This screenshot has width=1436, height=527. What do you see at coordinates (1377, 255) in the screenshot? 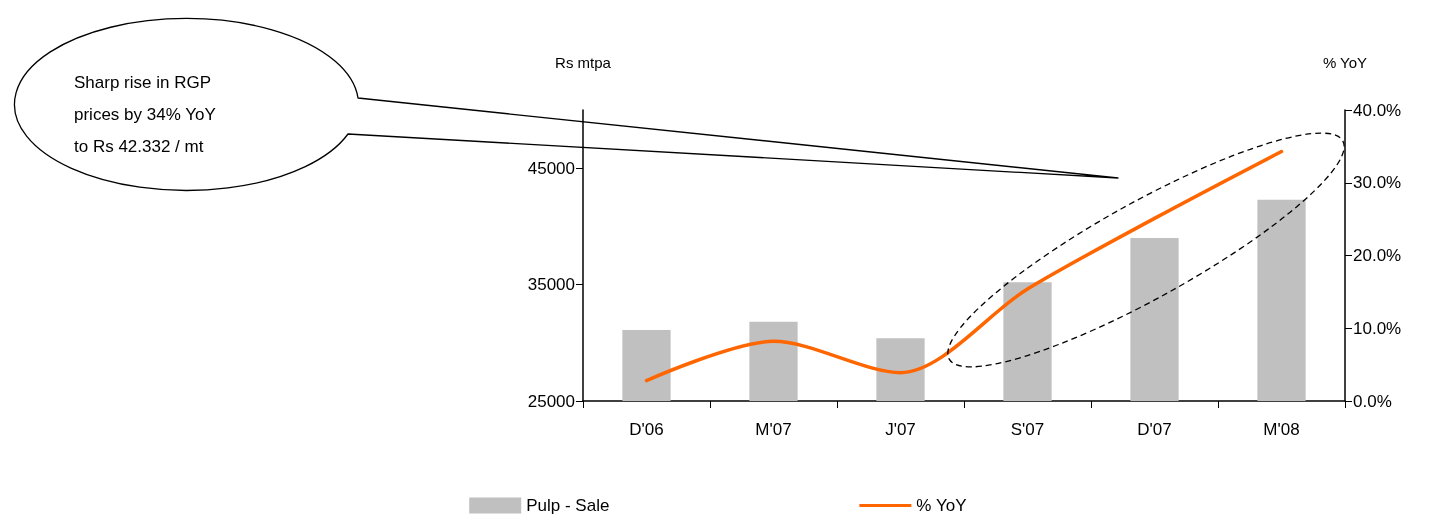
I see `y2-tick-label: 20.0%` at bounding box center [1377, 255].